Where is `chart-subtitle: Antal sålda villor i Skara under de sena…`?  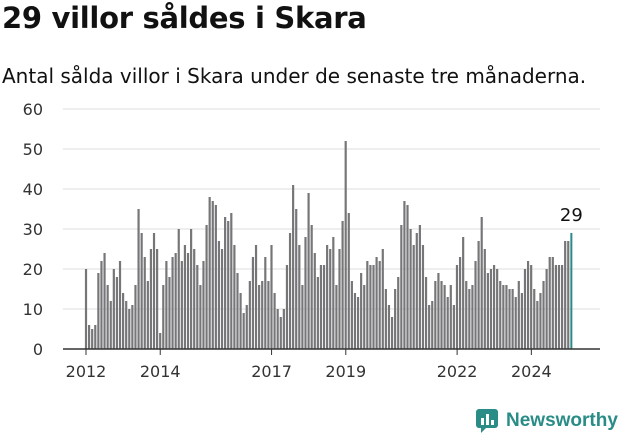 chart-subtitle: Antal sålda villor i Skara under de sena… is located at coordinates (294, 76).